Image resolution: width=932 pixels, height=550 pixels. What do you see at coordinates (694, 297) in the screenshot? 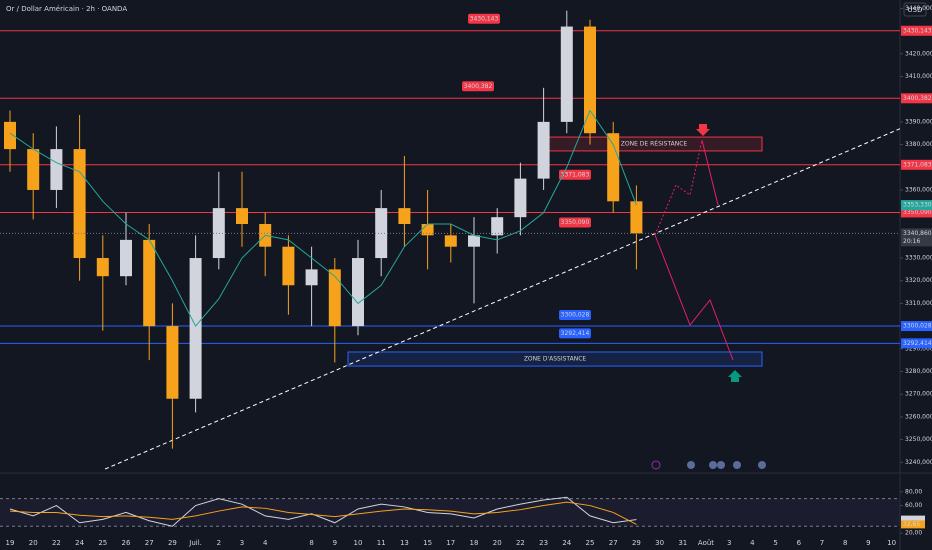
I see `projection-drop` at bounding box center [694, 297].